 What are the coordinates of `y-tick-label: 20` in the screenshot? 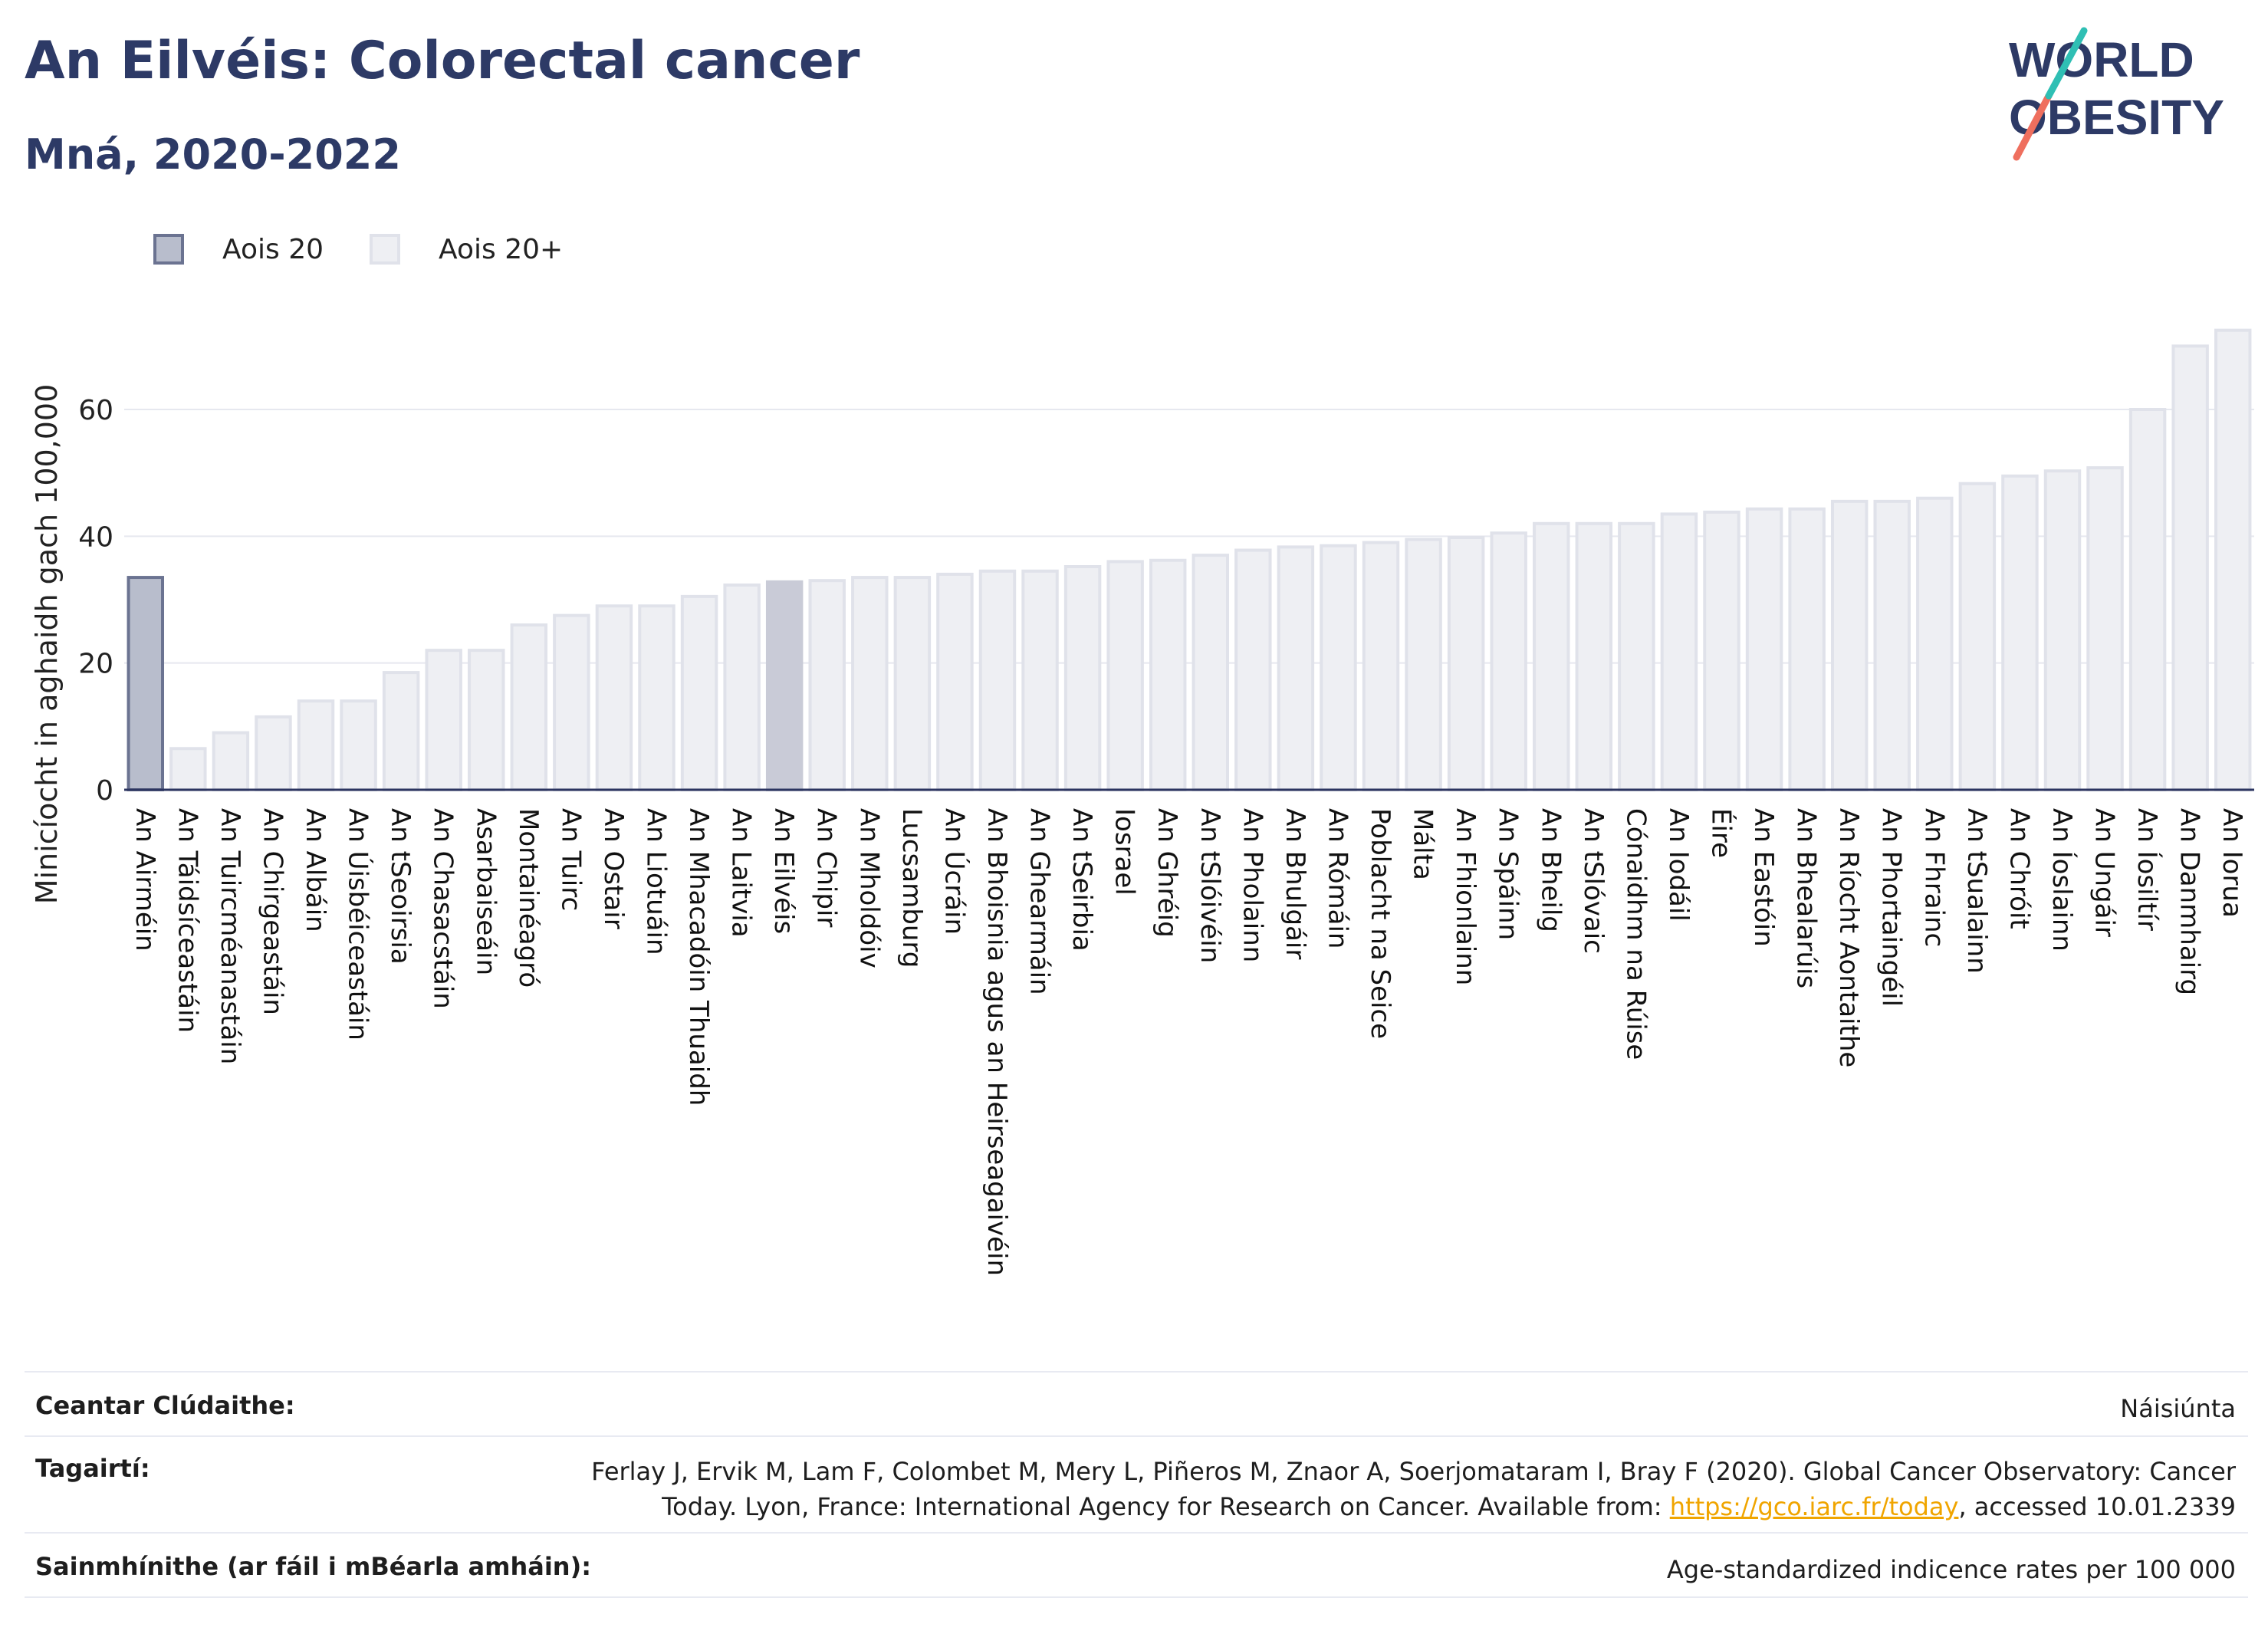 It's located at (95, 665).